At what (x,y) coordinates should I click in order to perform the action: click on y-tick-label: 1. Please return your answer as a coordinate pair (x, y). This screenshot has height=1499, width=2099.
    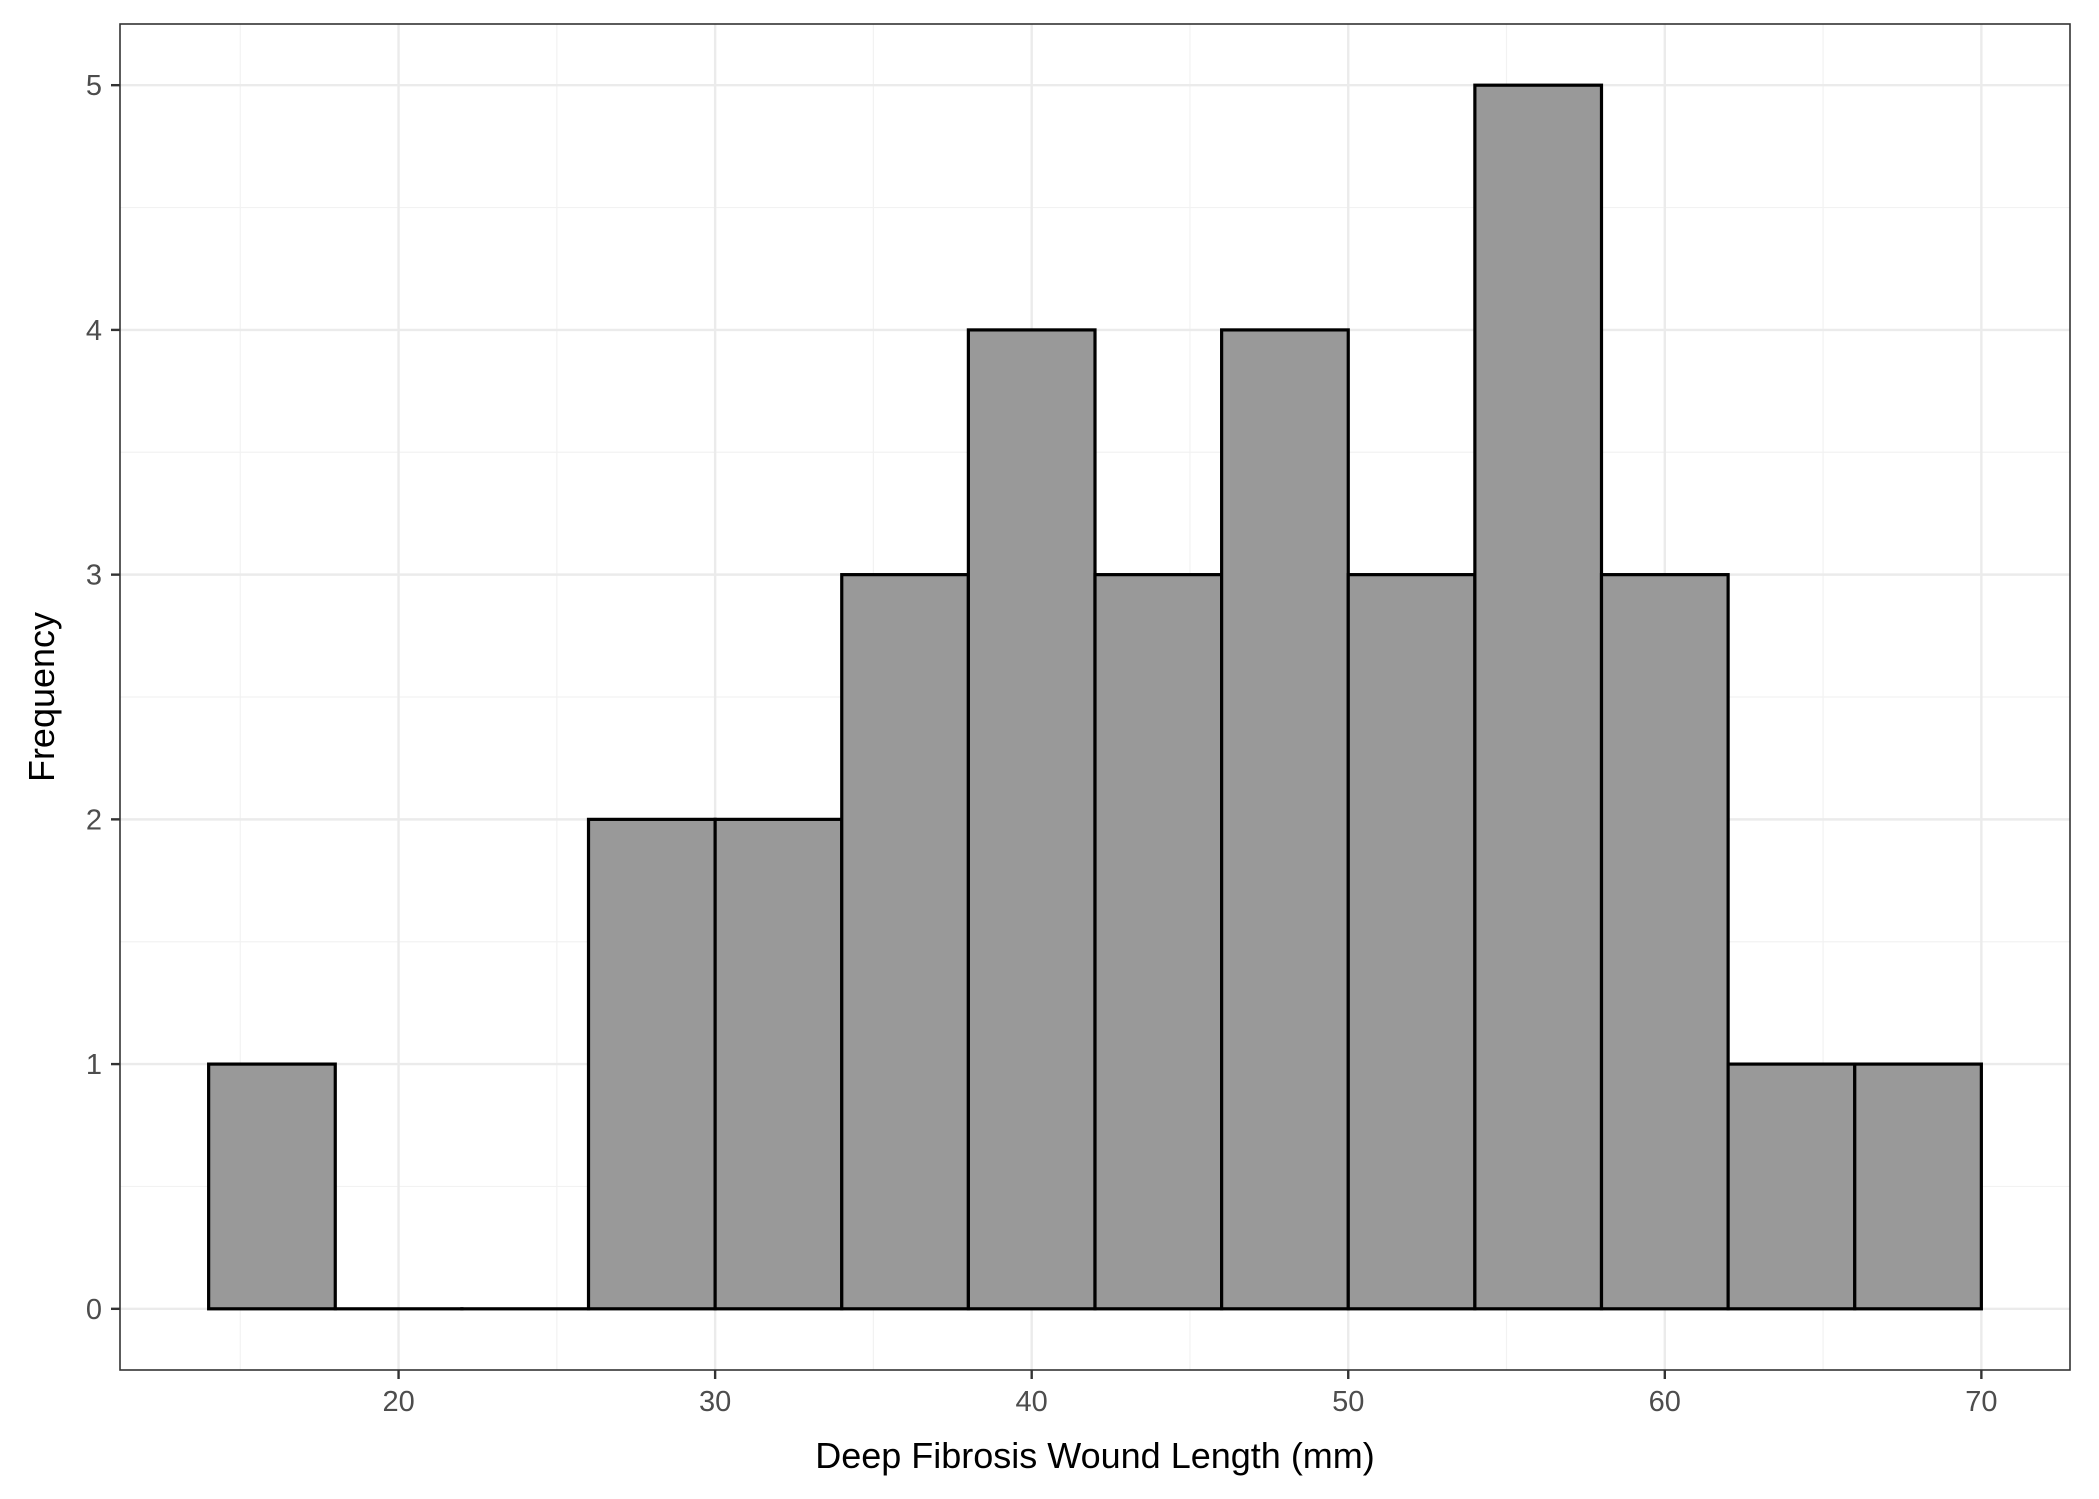
    Looking at the image, I should click on (94, 1065).